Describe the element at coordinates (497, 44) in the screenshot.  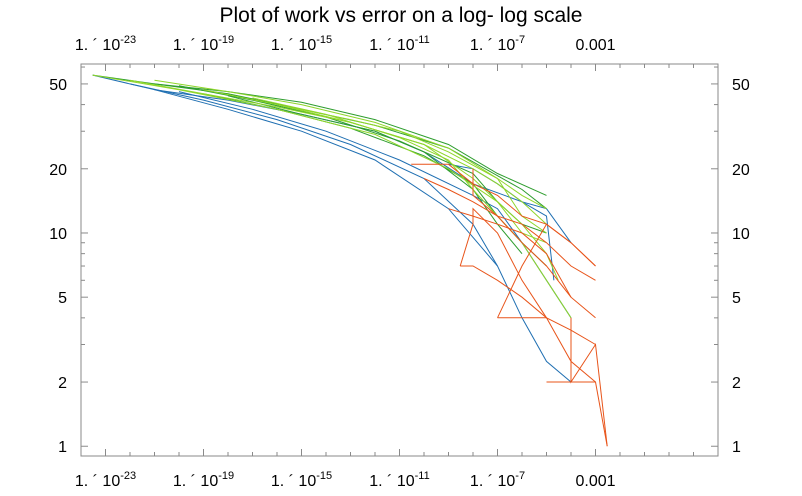
I see `x-tick-label-top: 1. ´ 10-7` at that location.